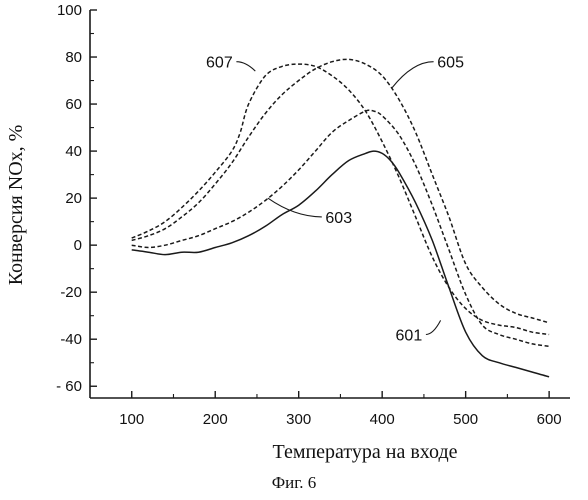  What do you see at coordinates (16, 205) in the screenshot?
I see `y-axis-title: Конверсия NOx, %` at bounding box center [16, 205].